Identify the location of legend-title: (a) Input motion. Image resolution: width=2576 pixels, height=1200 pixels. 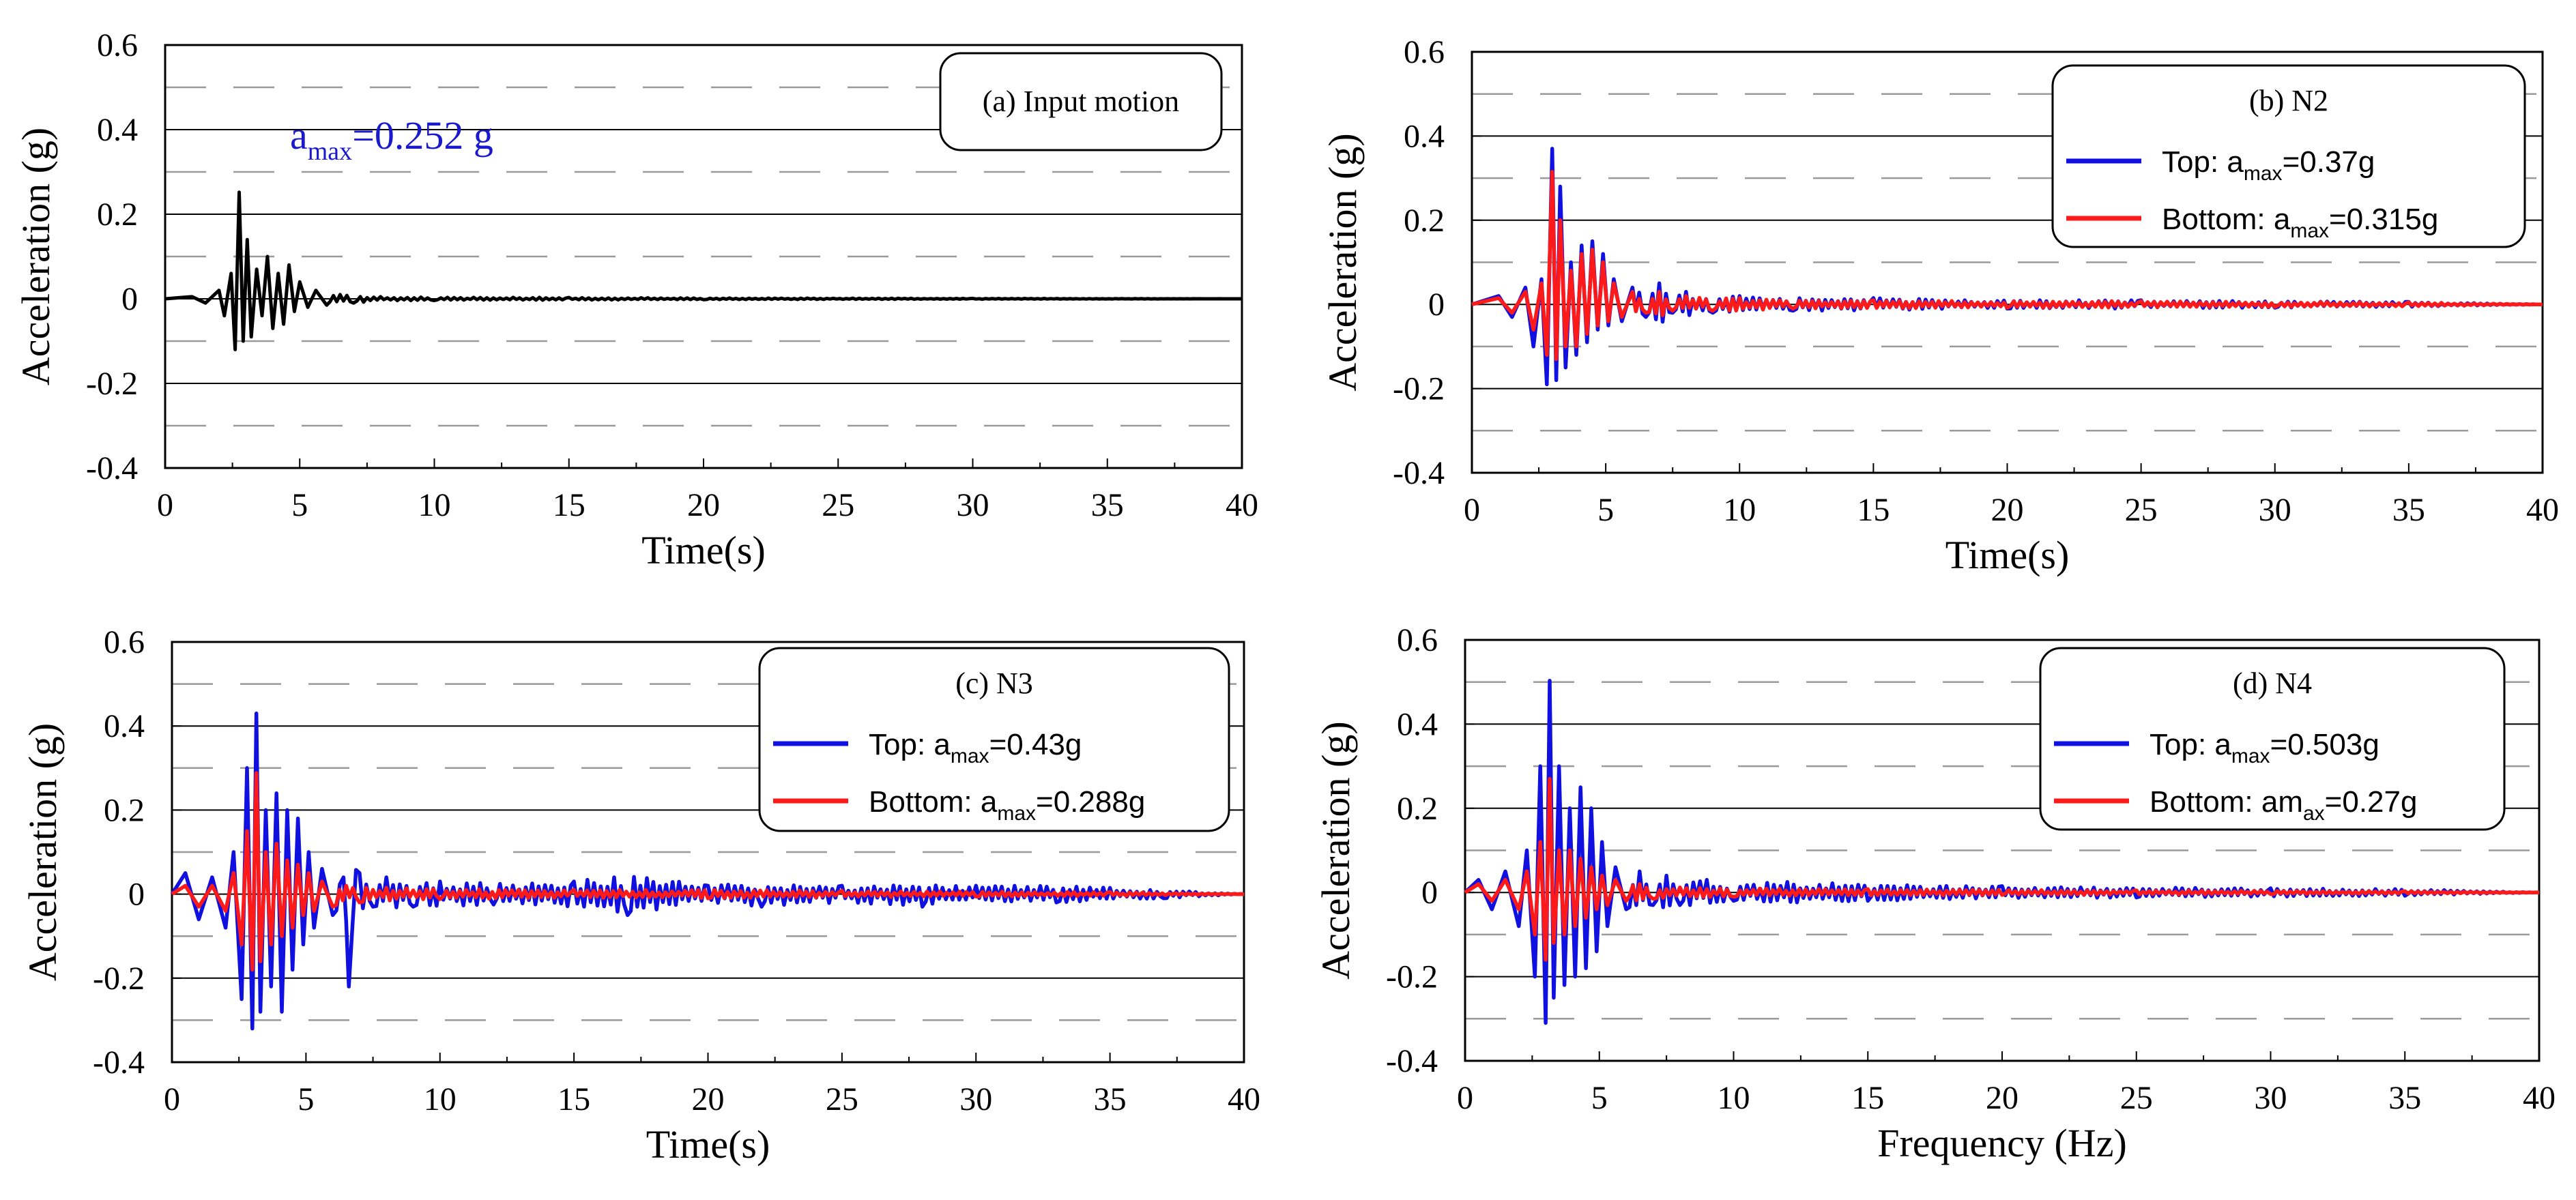
(1081, 101).